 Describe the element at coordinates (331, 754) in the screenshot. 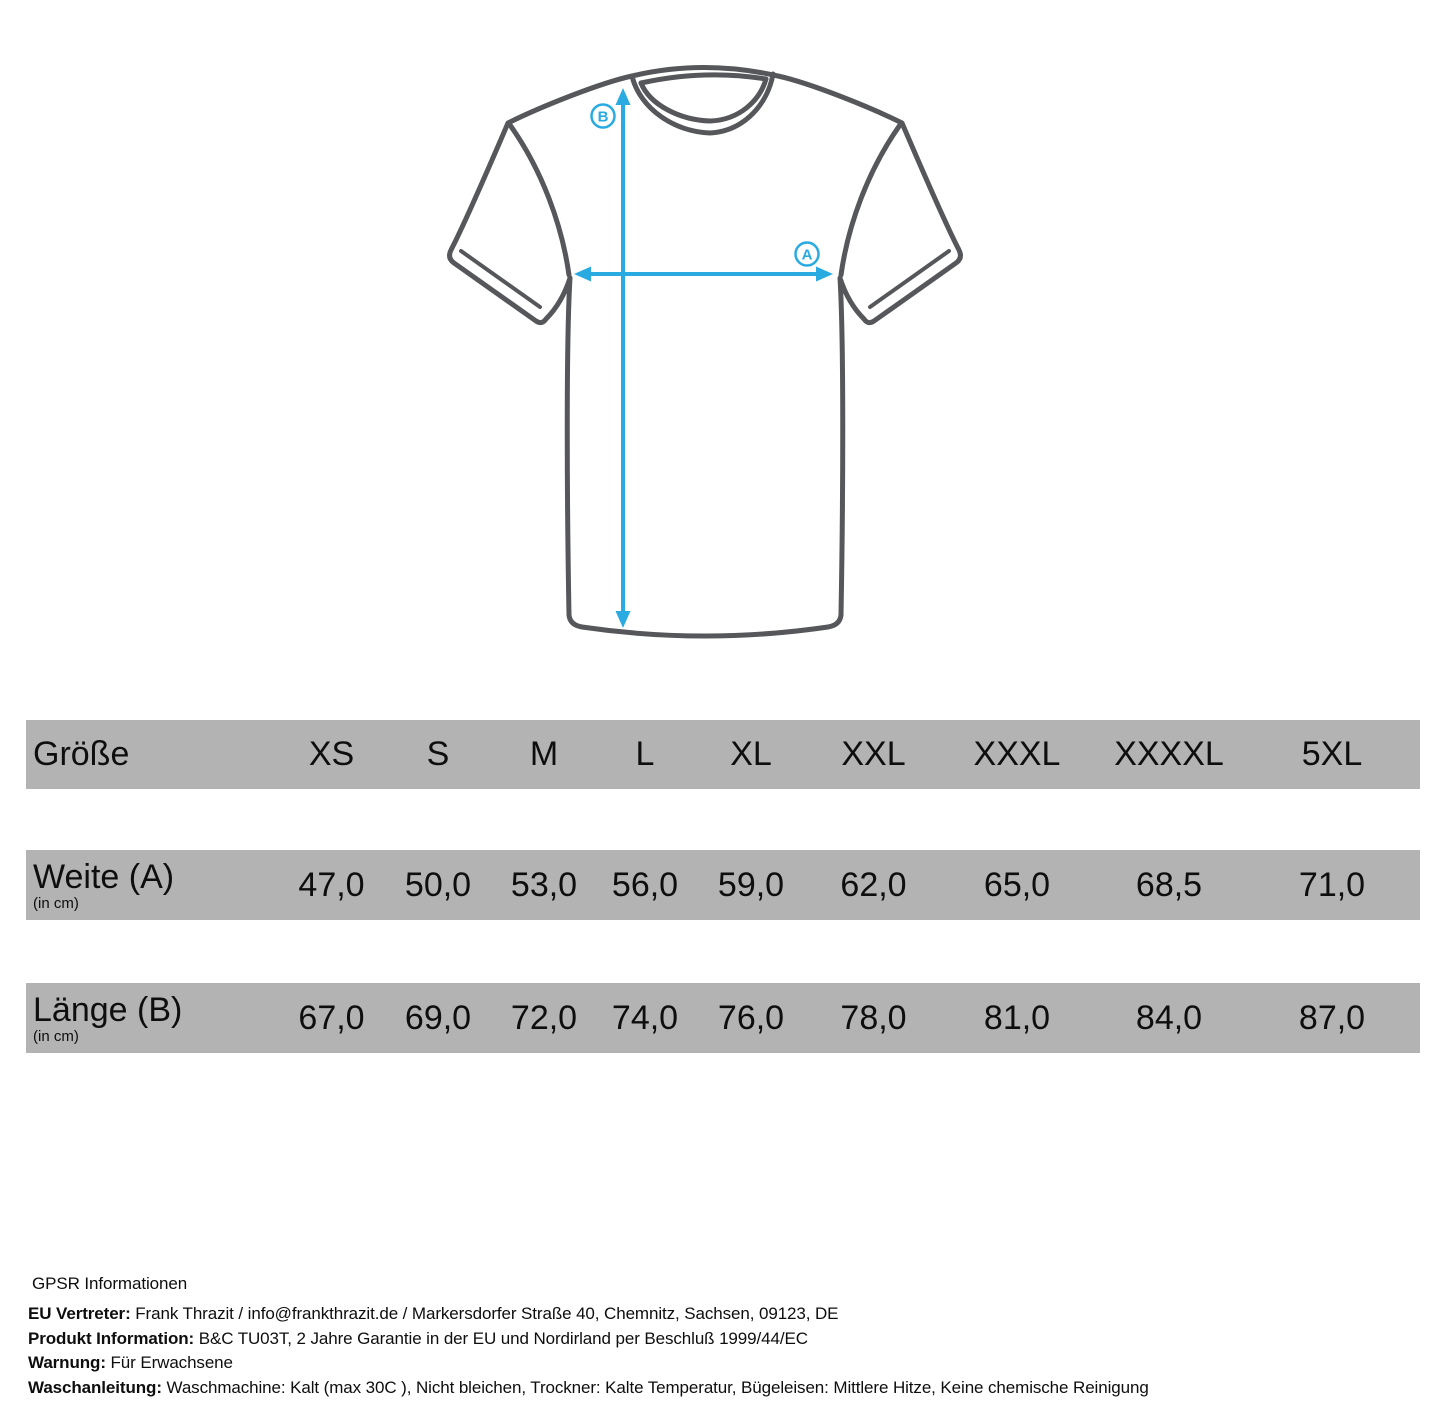

I see `size-col-xs: XS` at that location.